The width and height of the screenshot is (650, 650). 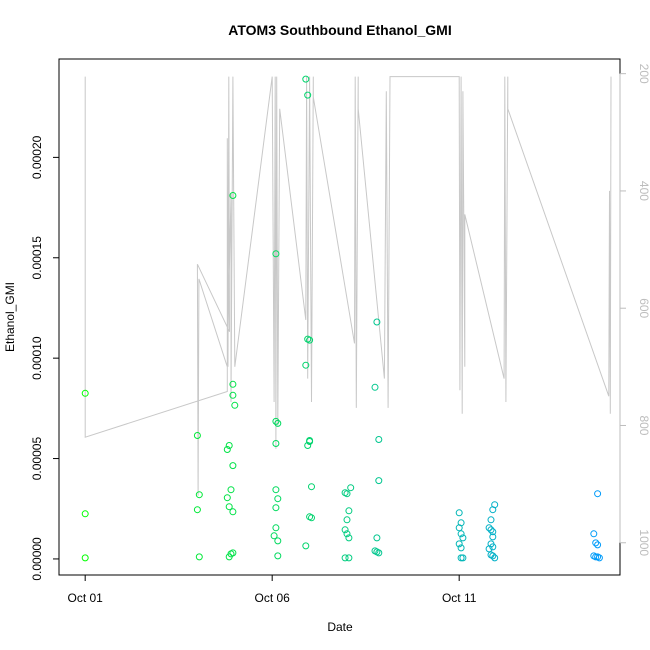 I want to click on x-tick-label: Oct 01, so click(x=86, y=598).